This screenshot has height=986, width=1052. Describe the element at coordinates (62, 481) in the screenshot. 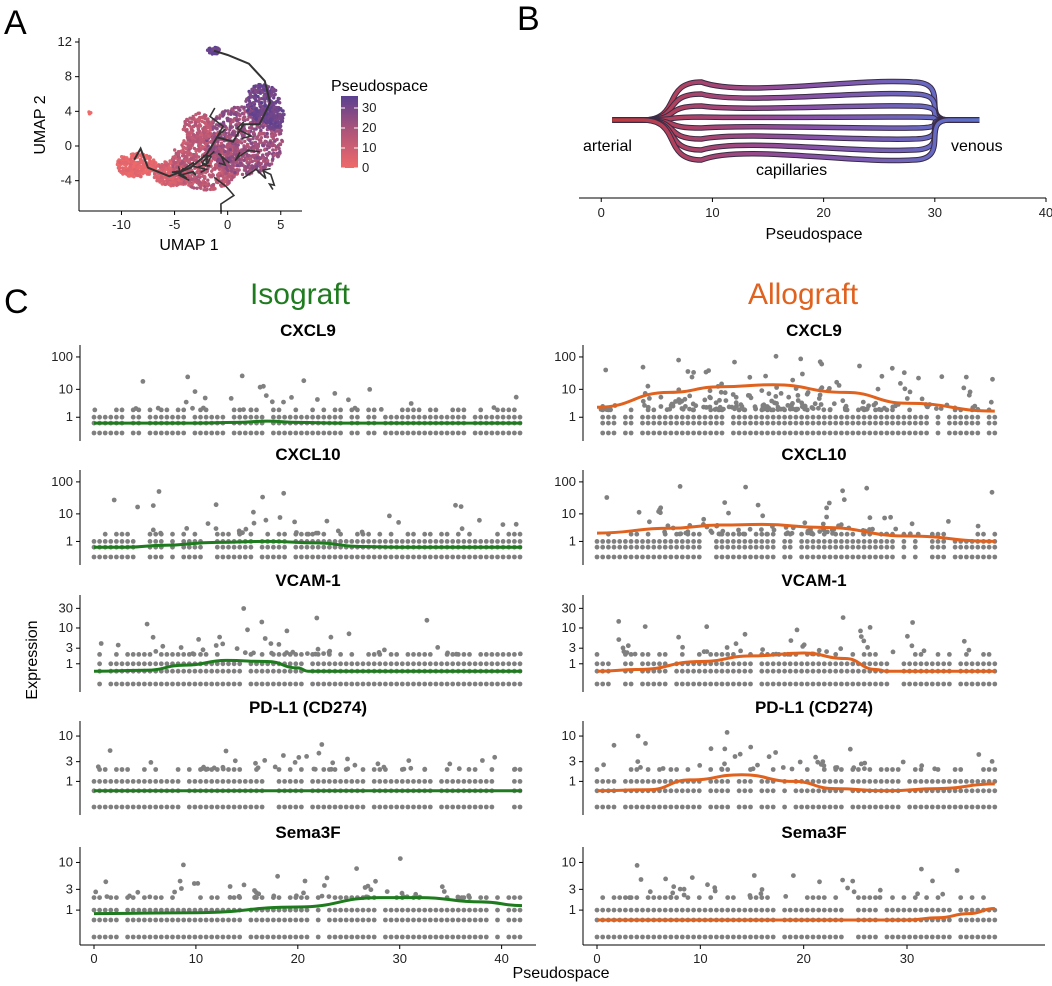

I see `y-tick-label: 100` at that location.